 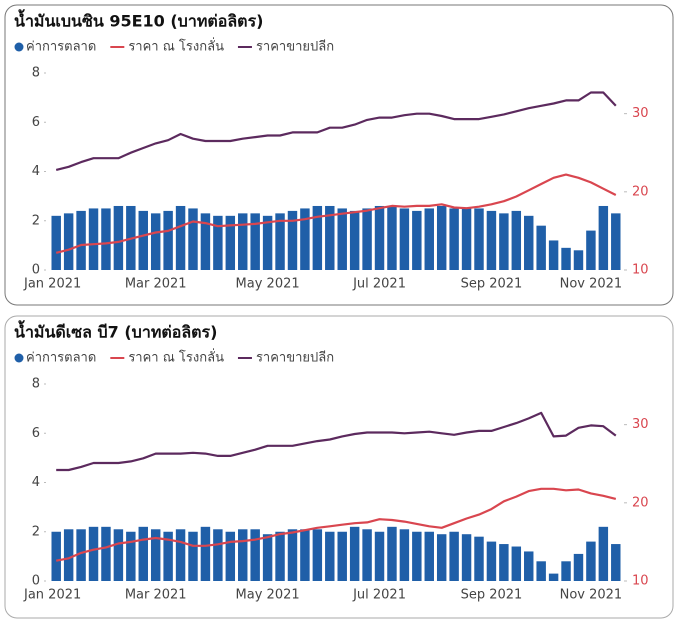 I want to click on x-tick-label: Sep 2021, so click(x=492, y=284).